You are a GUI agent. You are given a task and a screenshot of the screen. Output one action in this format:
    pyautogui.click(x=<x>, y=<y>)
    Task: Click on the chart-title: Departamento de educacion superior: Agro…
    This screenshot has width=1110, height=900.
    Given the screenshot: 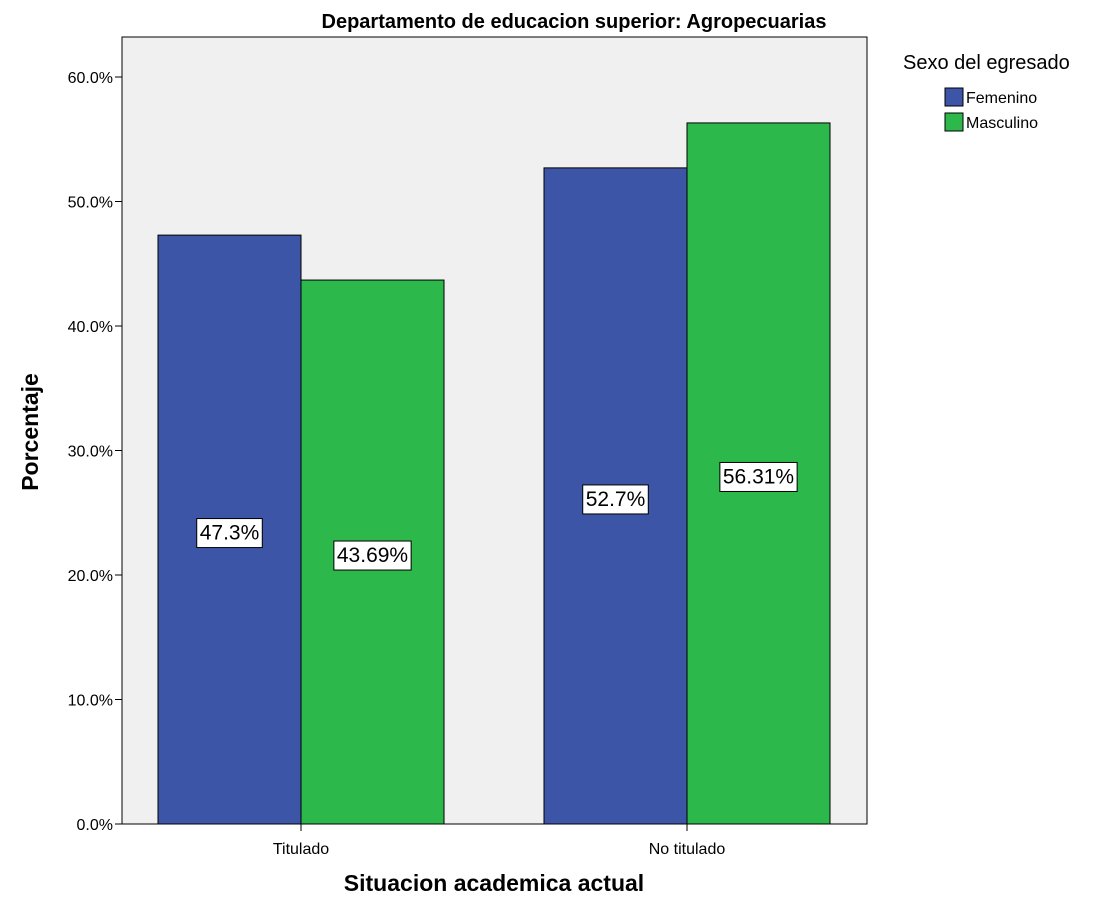 What is the action you would take?
    pyautogui.click(x=574, y=22)
    